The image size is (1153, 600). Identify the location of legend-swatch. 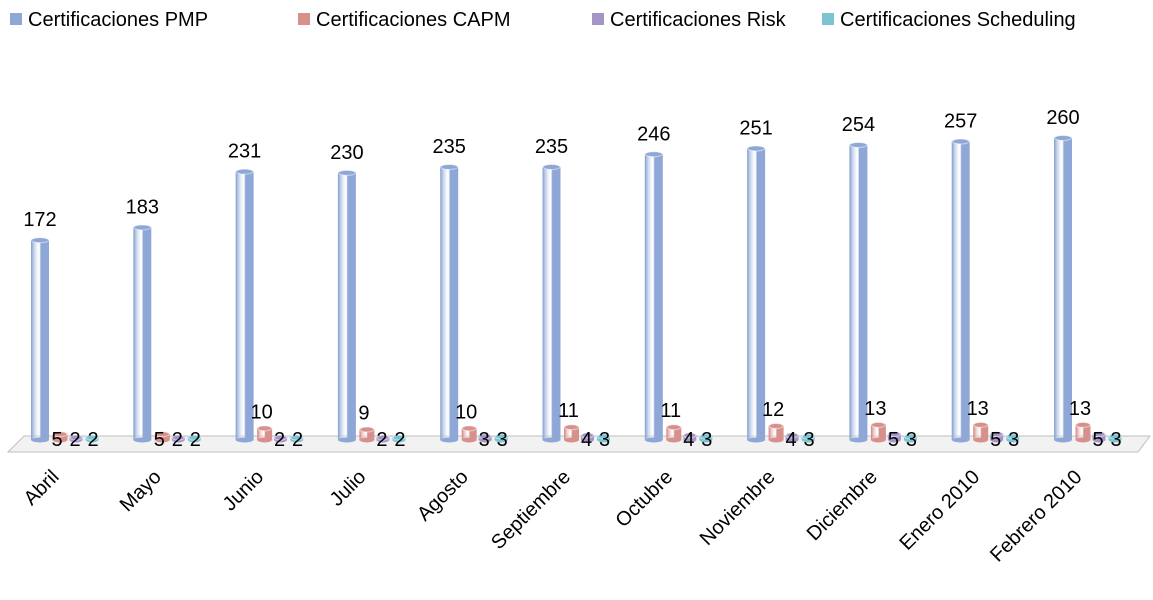
(16, 19).